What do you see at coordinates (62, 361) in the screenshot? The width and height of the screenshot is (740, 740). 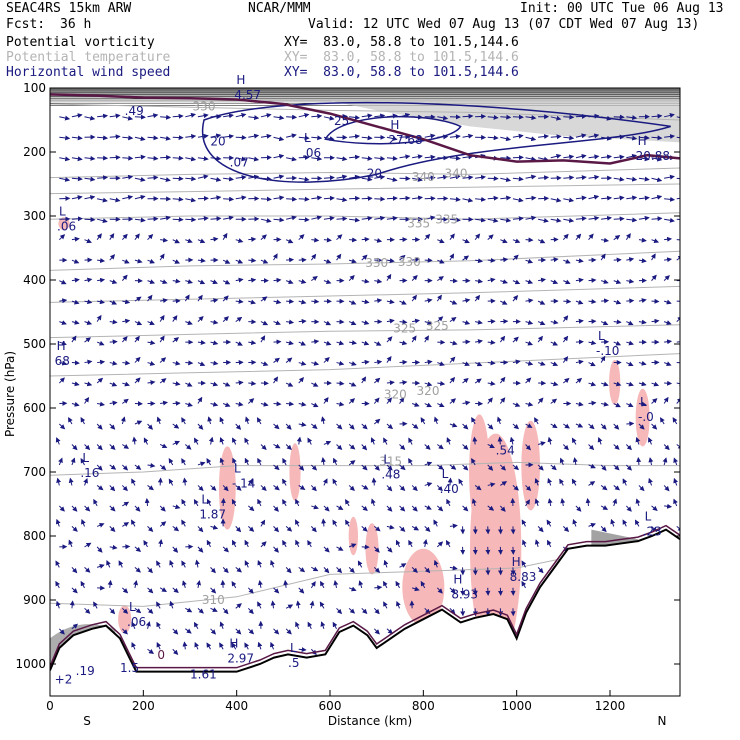 I see `extremum-value-label: 68` at bounding box center [62, 361].